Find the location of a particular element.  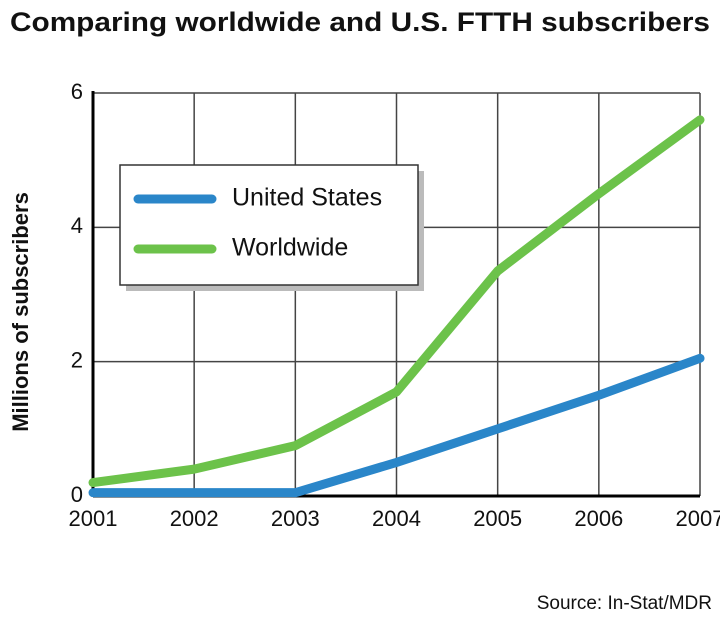

y-tick-label: 0 is located at coordinates (77, 494).